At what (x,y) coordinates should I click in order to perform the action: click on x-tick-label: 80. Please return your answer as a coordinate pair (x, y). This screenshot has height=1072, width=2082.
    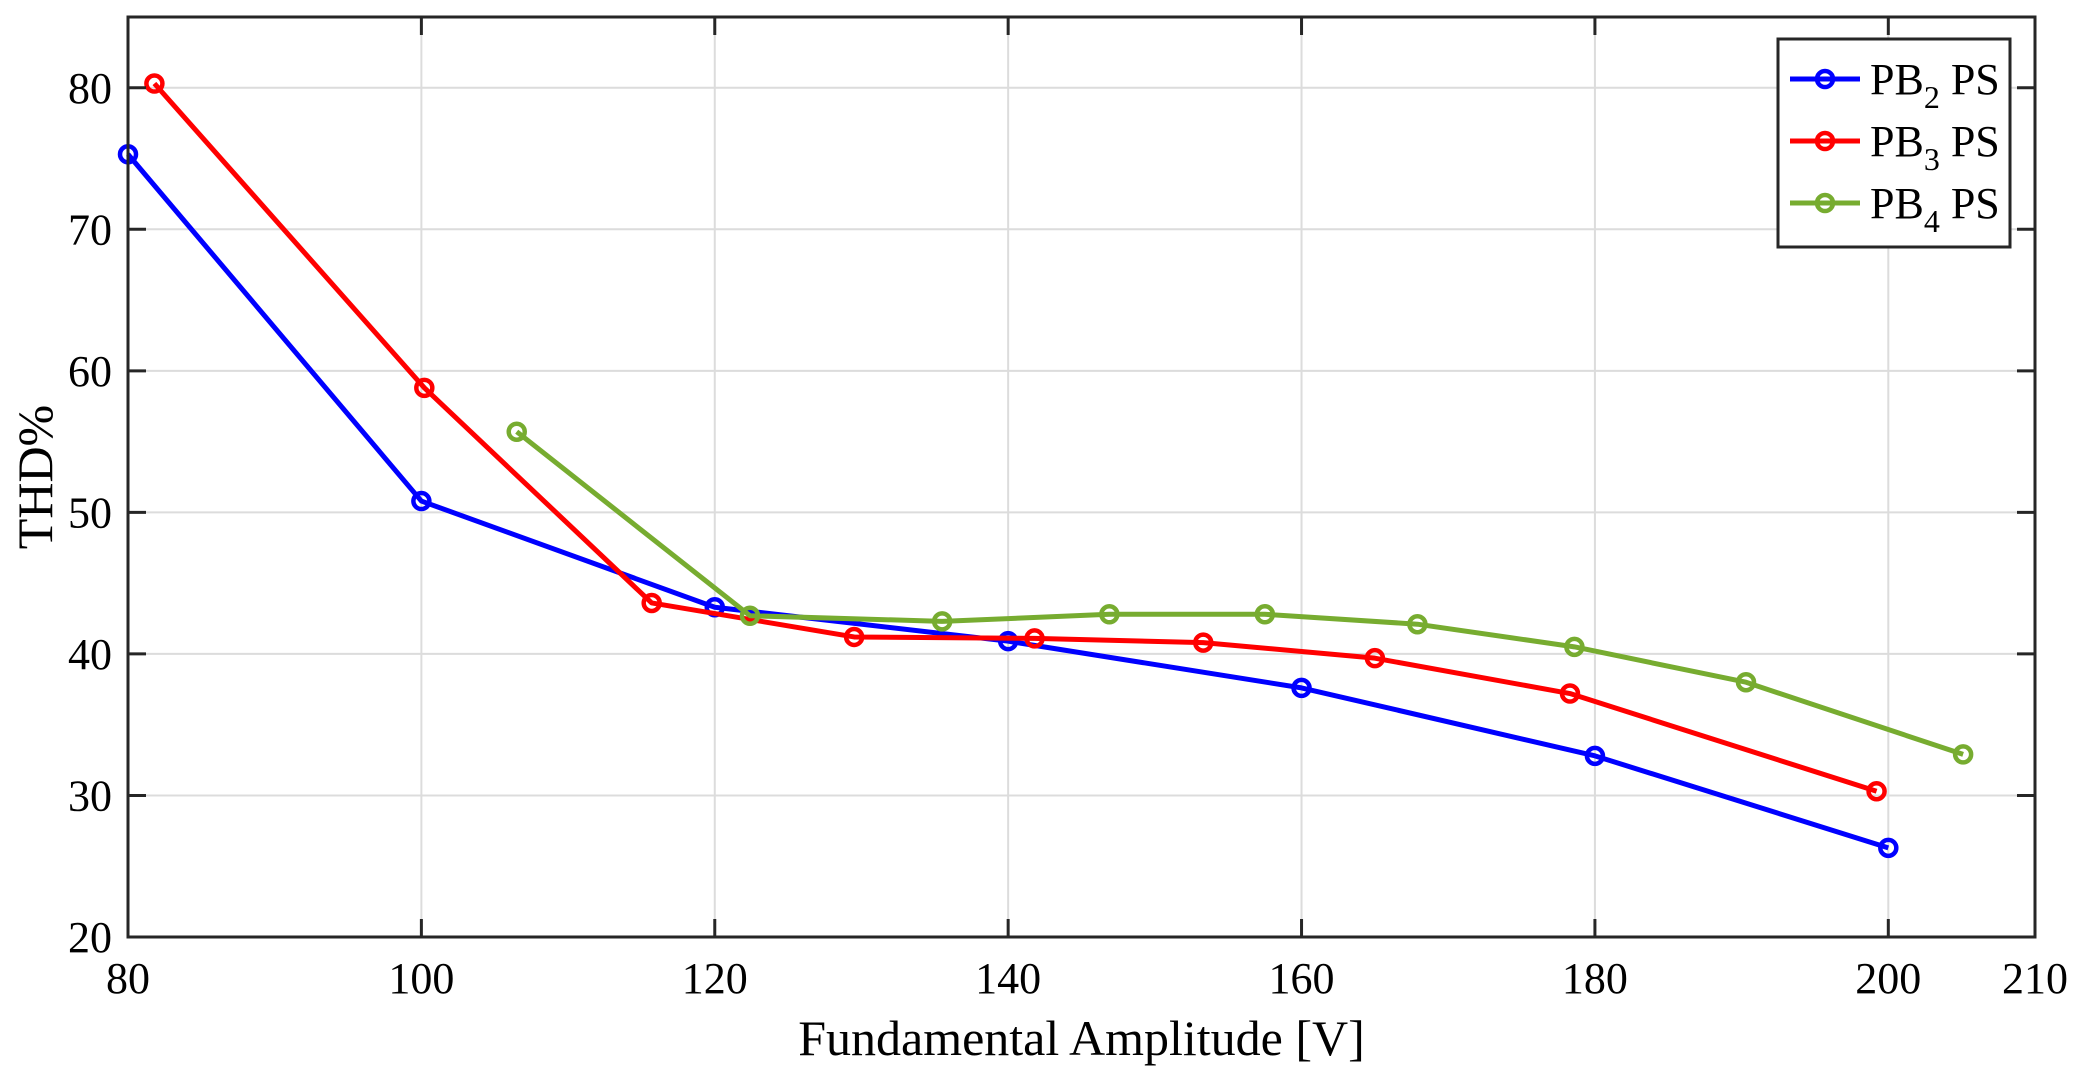
    Looking at the image, I should click on (128, 978).